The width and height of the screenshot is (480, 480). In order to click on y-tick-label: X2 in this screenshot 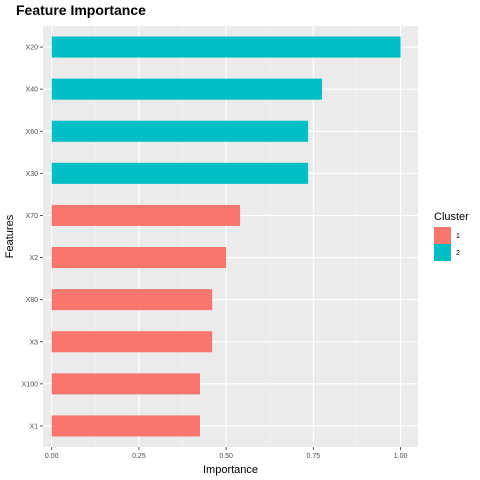, I will do `click(33, 258)`.